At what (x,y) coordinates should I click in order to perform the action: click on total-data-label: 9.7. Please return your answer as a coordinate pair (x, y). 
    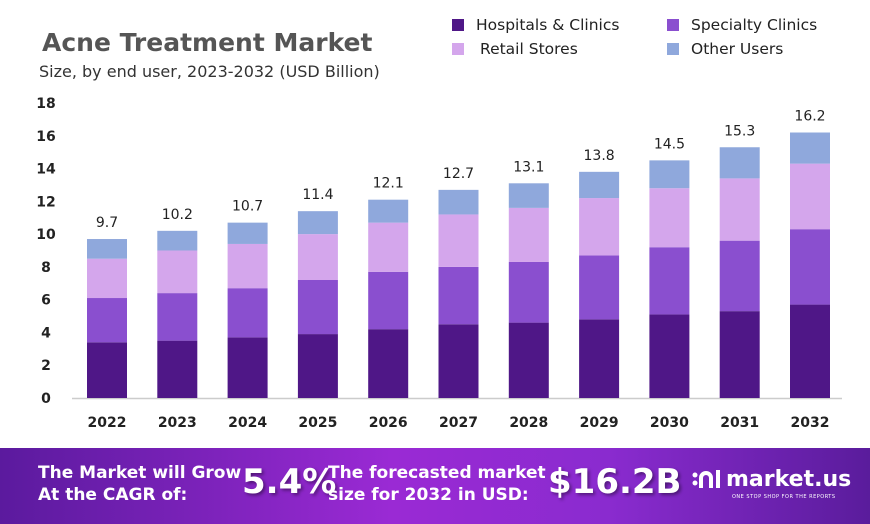
    Looking at the image, I should click on (107, 223).